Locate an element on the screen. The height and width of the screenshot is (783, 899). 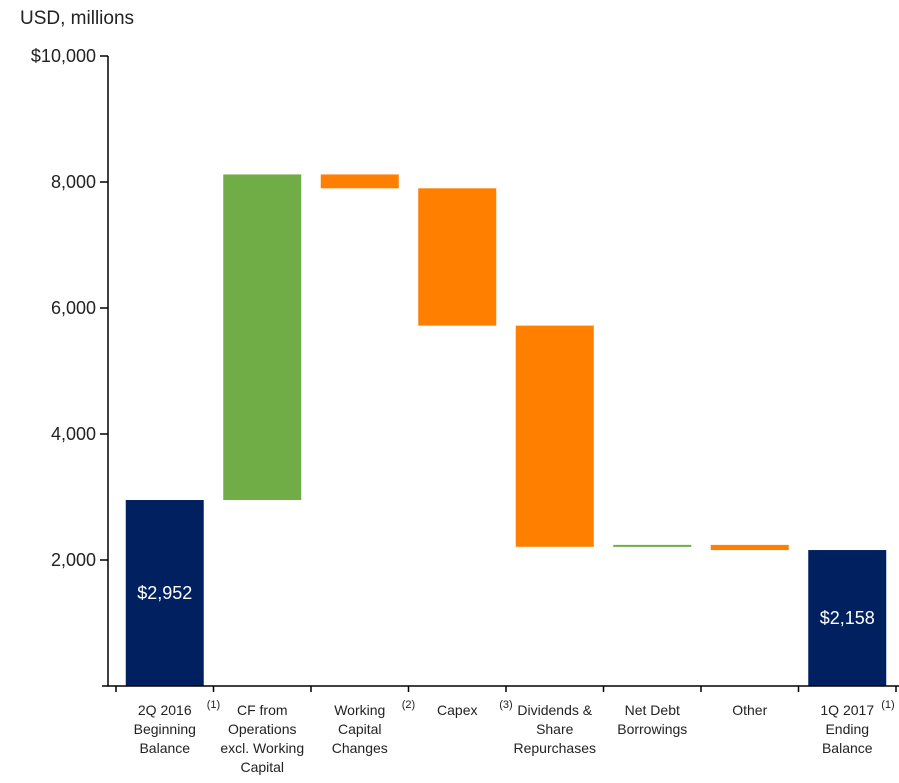
bar-4-decrease is located at coordinates (457, 257).